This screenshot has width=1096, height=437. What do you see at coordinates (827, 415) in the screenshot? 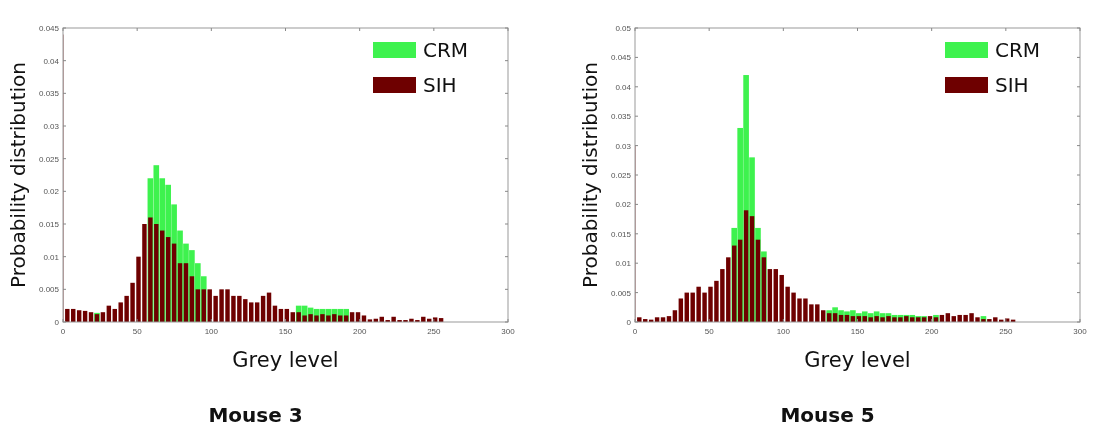
I see `text: Mouse 5` at bounding box center [827, 415].